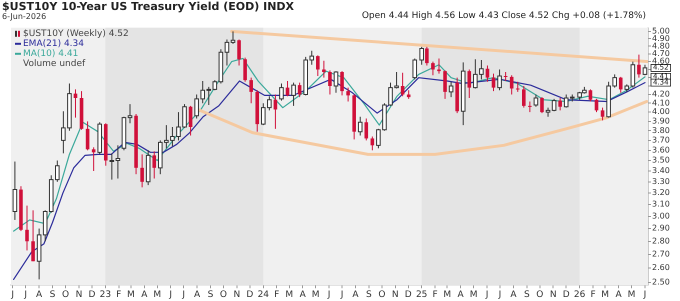  I want to click on chart-subtitle: 6-Jun-2026, so click(24, 16).